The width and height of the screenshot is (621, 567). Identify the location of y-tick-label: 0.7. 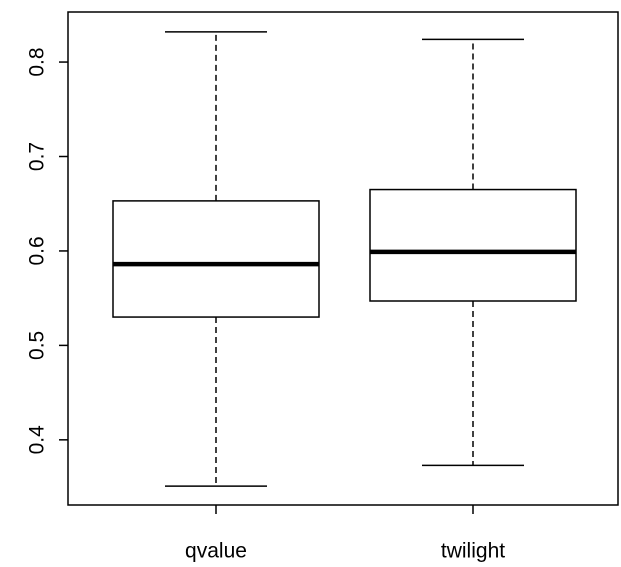
(37, 156).